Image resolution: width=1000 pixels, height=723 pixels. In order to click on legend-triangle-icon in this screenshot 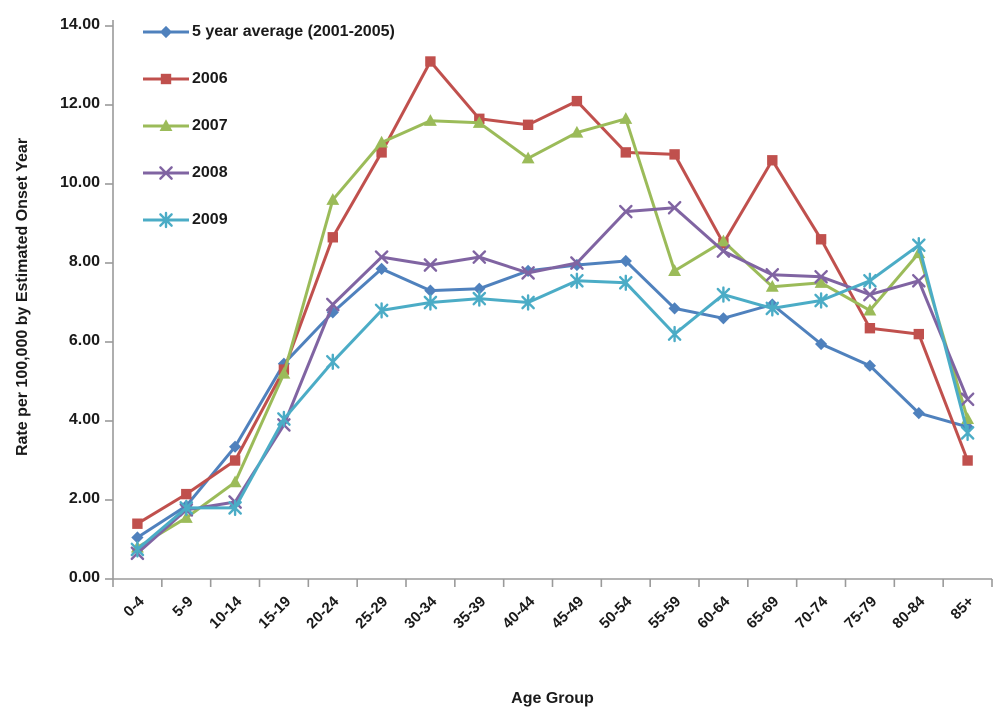, I will do `click(166, 124)`.